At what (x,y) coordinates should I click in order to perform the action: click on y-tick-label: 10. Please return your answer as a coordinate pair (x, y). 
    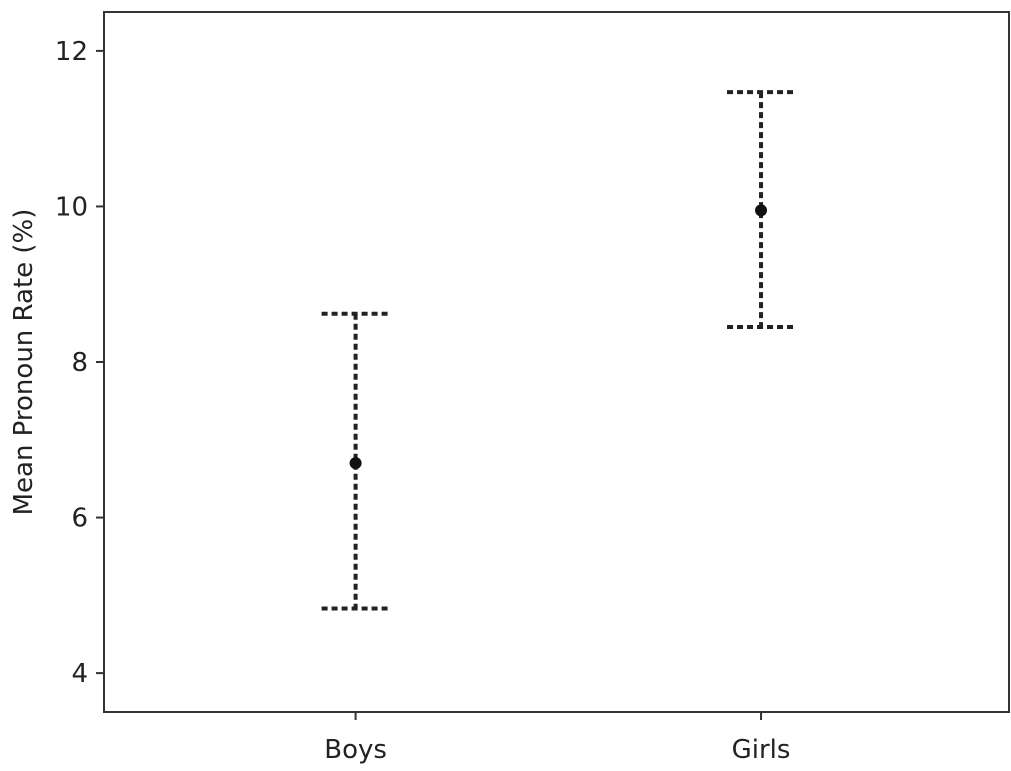
    Looking at the image, I should click on (71, 207).